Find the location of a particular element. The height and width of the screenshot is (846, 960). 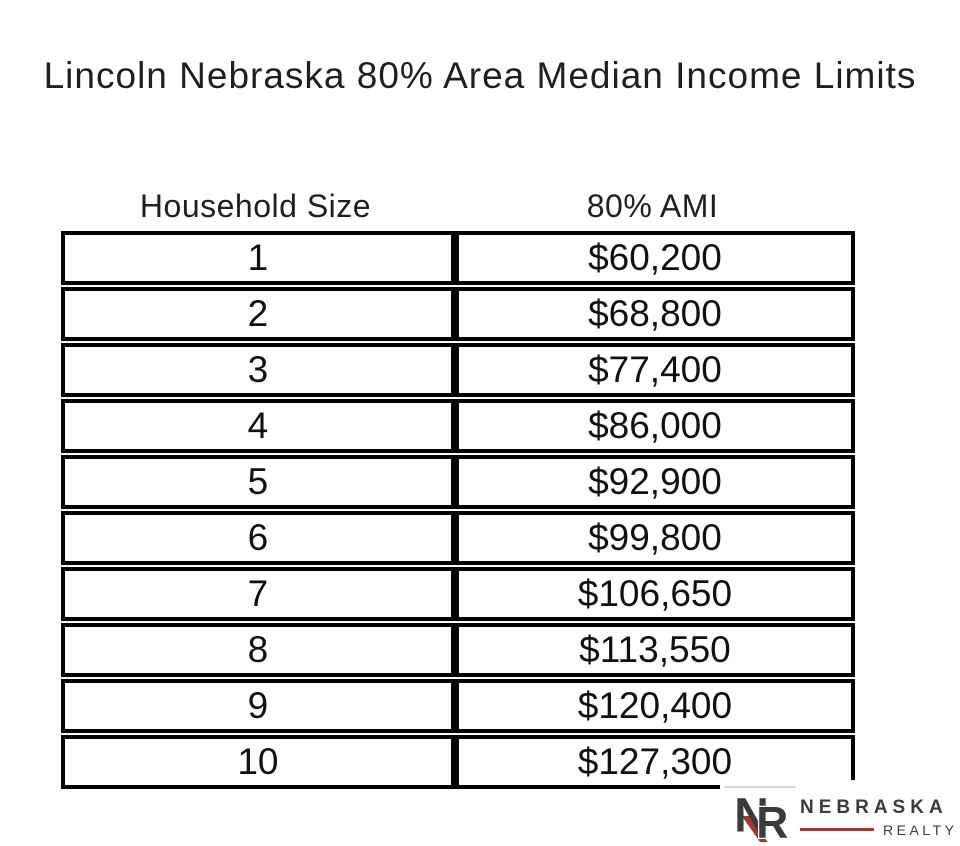

table-border-remnant is located at coordinates (760, 787).